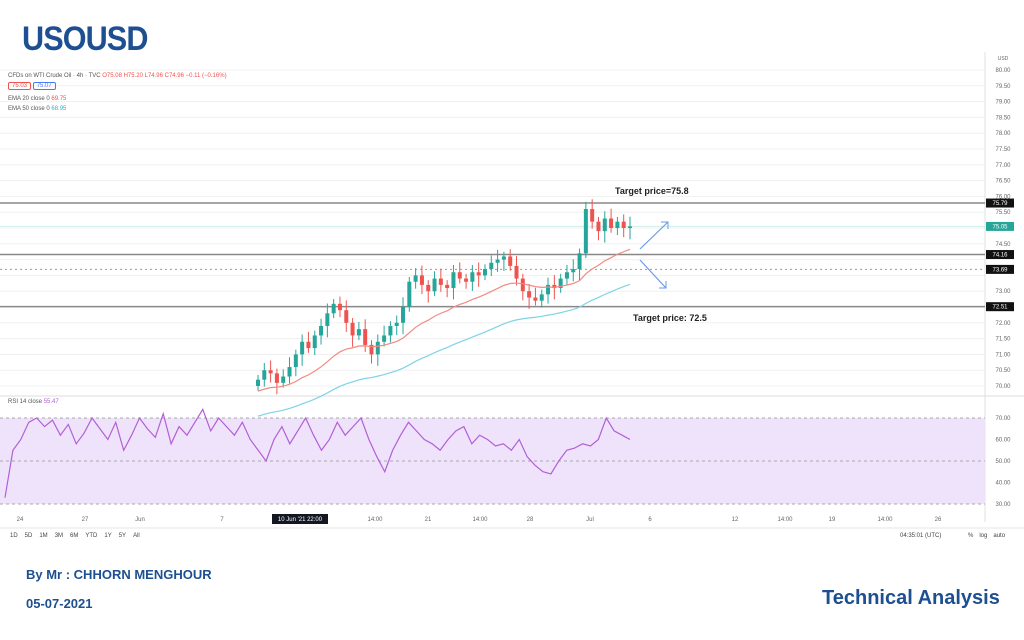  I want to click on range-3m: 3M, so click(59, 536).